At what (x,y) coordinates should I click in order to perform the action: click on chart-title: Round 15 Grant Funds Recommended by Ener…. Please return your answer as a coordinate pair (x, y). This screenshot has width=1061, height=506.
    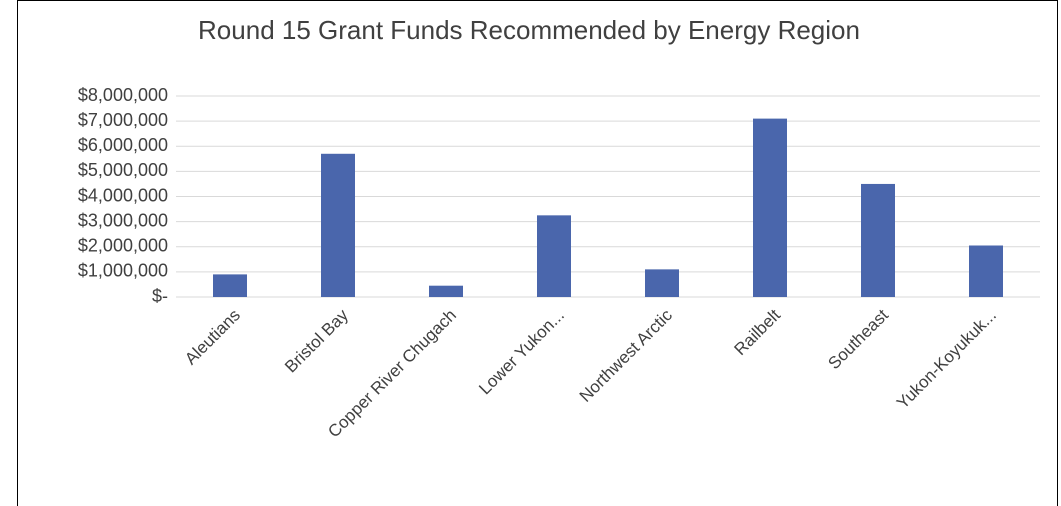
    Looking at the image, I should click on (529, 30).